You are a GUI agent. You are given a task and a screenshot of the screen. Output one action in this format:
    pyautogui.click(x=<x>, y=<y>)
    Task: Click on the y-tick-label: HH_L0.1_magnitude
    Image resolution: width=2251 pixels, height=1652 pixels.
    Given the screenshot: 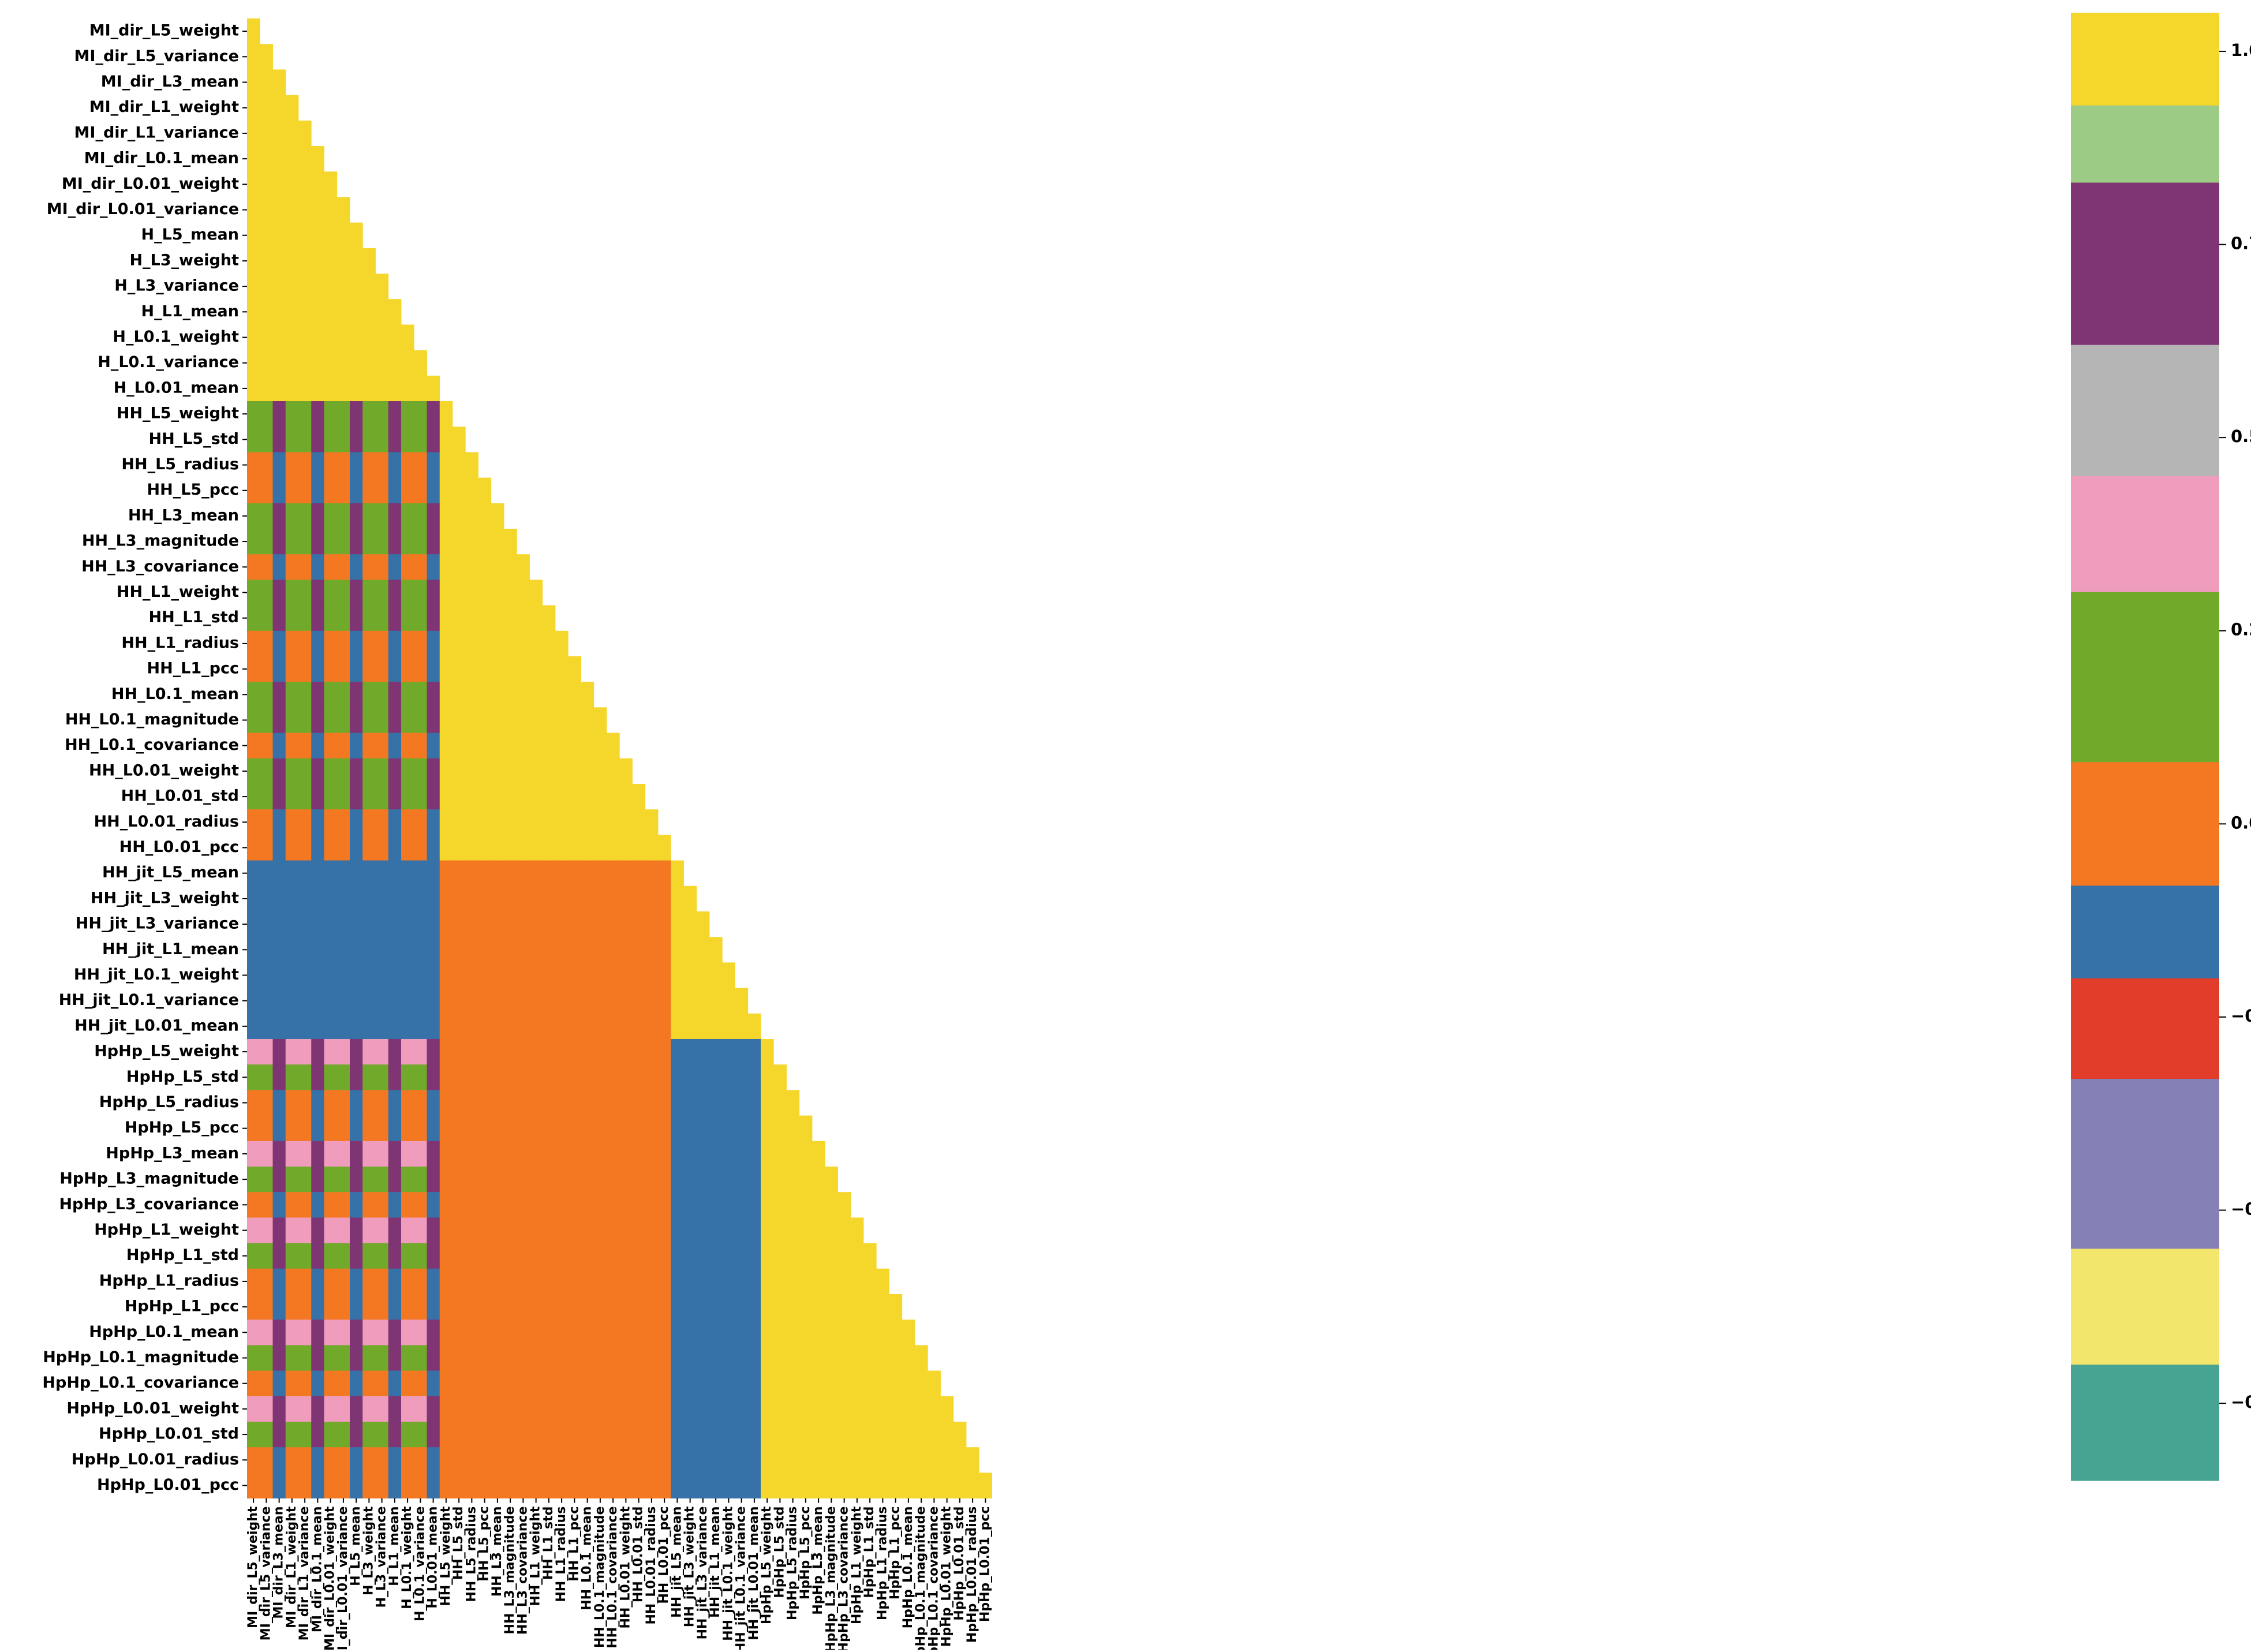 What is the action you would take?
    pyautogui.click(x=152, y=719)
    